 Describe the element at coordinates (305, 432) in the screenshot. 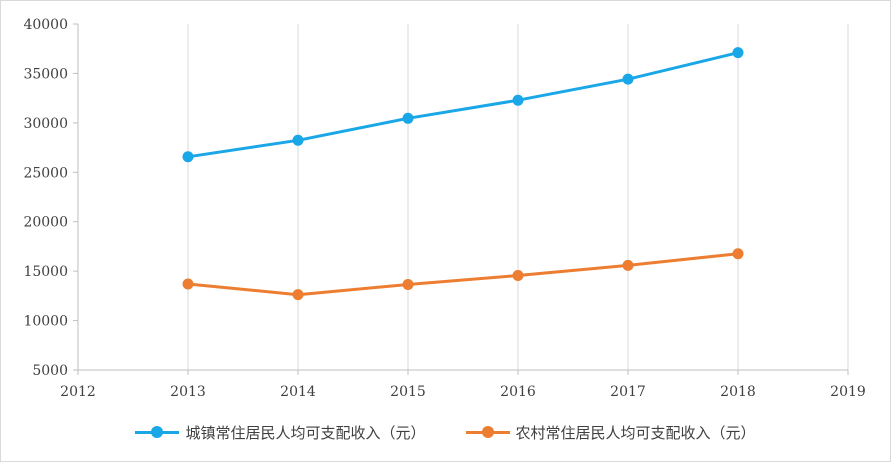

I see `legend-label-urban: 城镇常住居民人均可支配收入（元）` at that location.